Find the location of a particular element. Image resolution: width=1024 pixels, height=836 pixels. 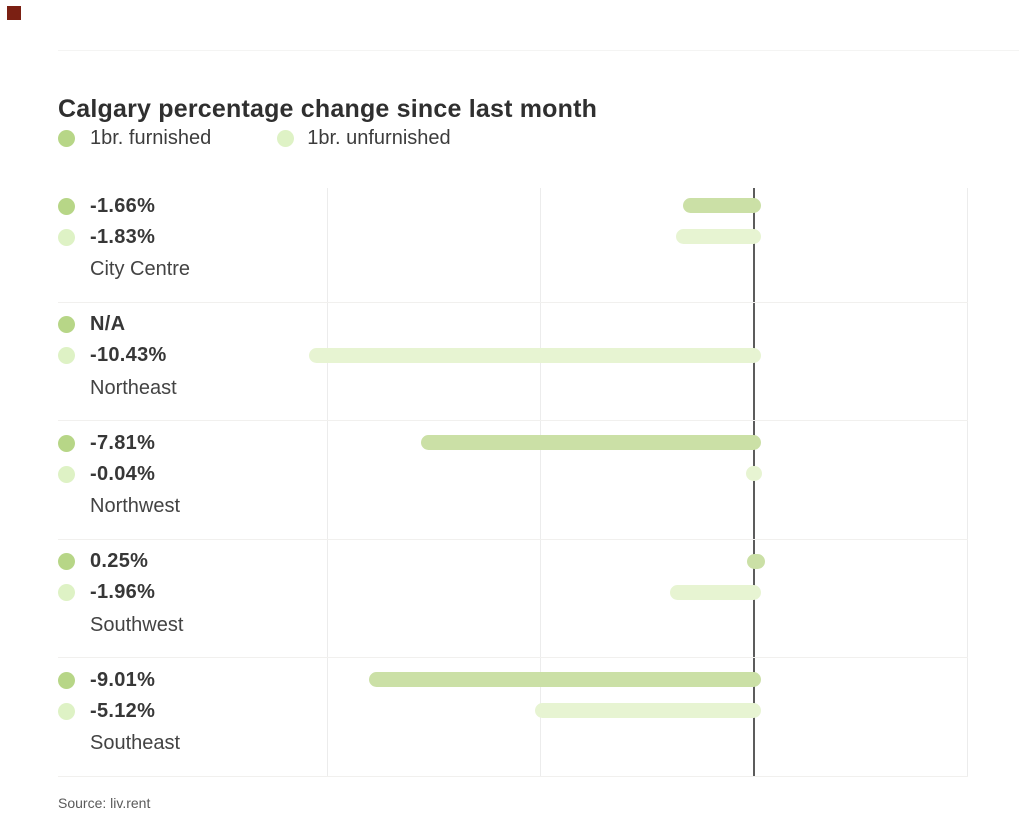

chart-legend: 1br. furnished 1br. unfurnished is located at coordinates (287, 138).